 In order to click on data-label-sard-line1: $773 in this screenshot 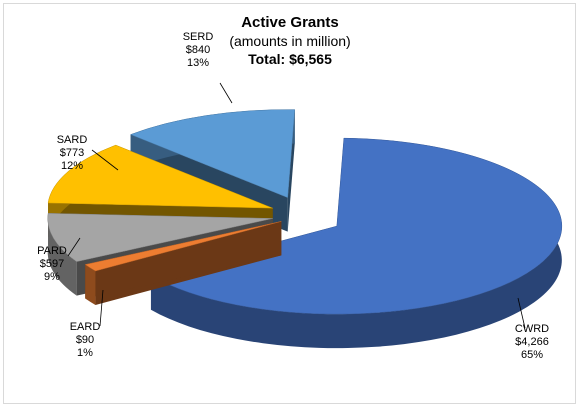, I will do `click(72, 153)`.